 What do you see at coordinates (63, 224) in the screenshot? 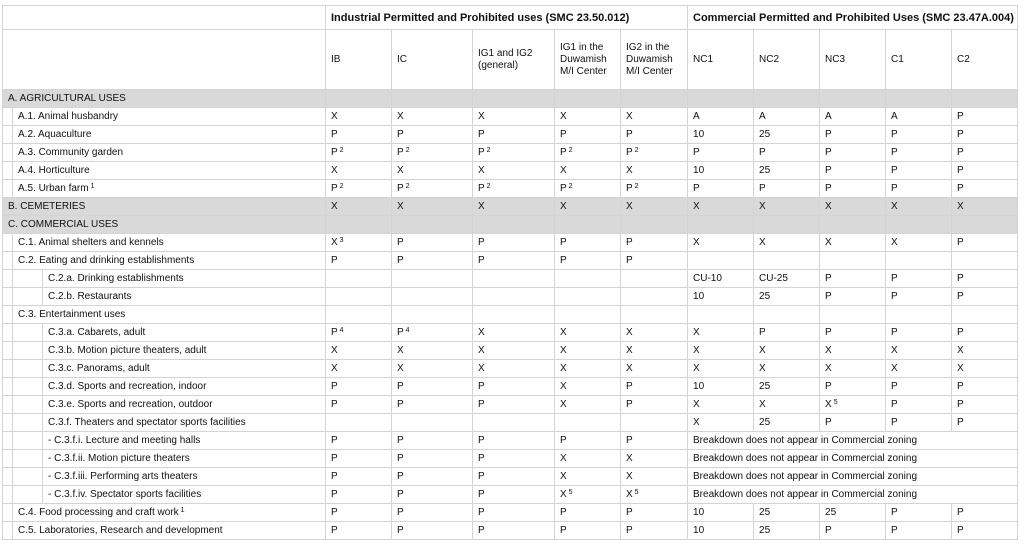
I see `label-text: C. COMMERCIAL USES` at bounding box center [63, 224].